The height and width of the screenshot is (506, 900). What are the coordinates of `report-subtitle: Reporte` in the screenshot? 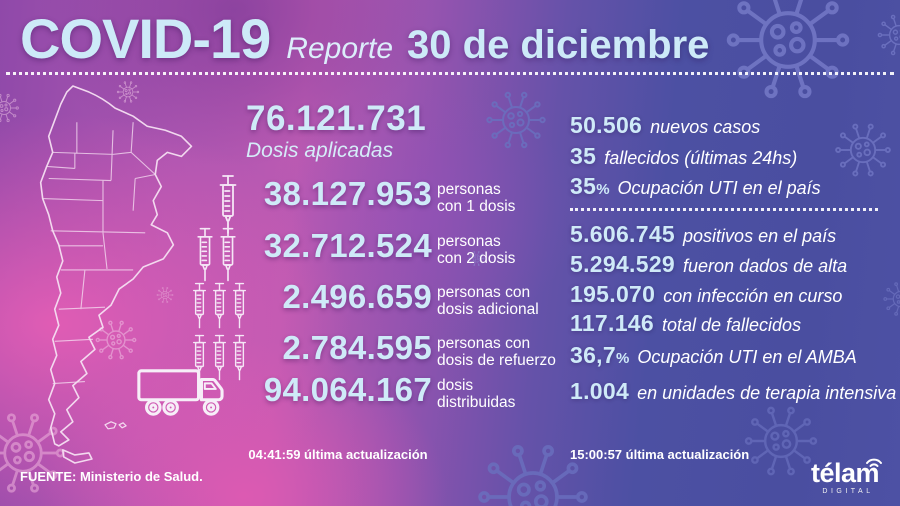 It's located at (340, 48).